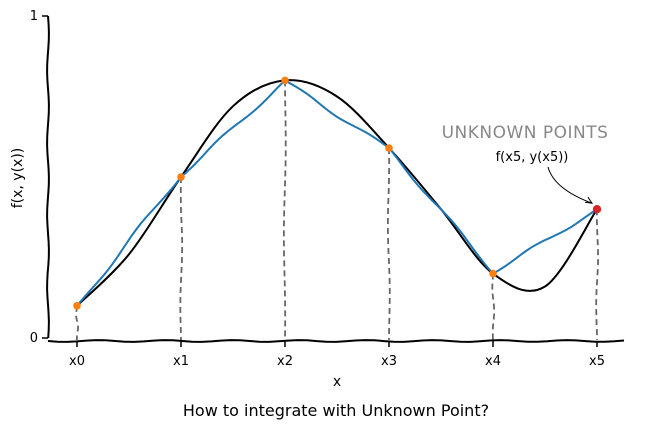 The height and width of the screenshot is (432, 648). I want to click on unknown-point-marker, so click(597, 209).